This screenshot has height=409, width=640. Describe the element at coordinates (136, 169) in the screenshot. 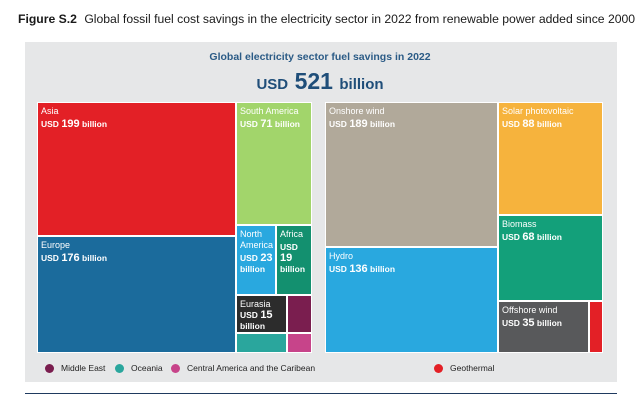

I see `tile-asia: Asia USD 199 billion` at that location.